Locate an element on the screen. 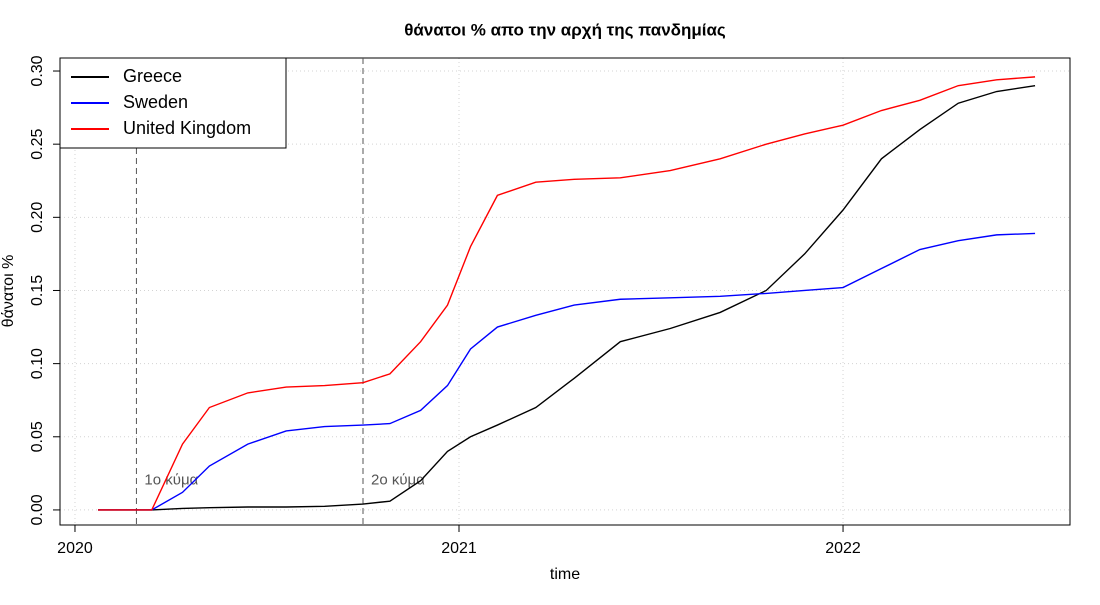 This screenshot has width=1100, height=605. wave-label: 1ο κύμα is located at coordinates (171, 480).